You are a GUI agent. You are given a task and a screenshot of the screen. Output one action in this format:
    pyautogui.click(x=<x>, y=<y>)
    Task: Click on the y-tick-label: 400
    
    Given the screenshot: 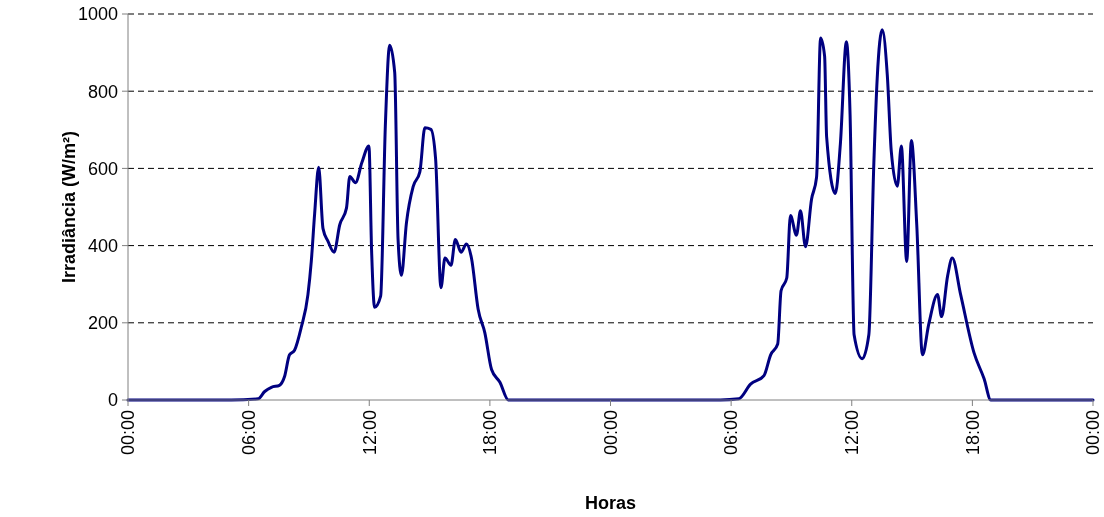 What is the action you would take?
    pyautogui.click(x=102, y=245)
    